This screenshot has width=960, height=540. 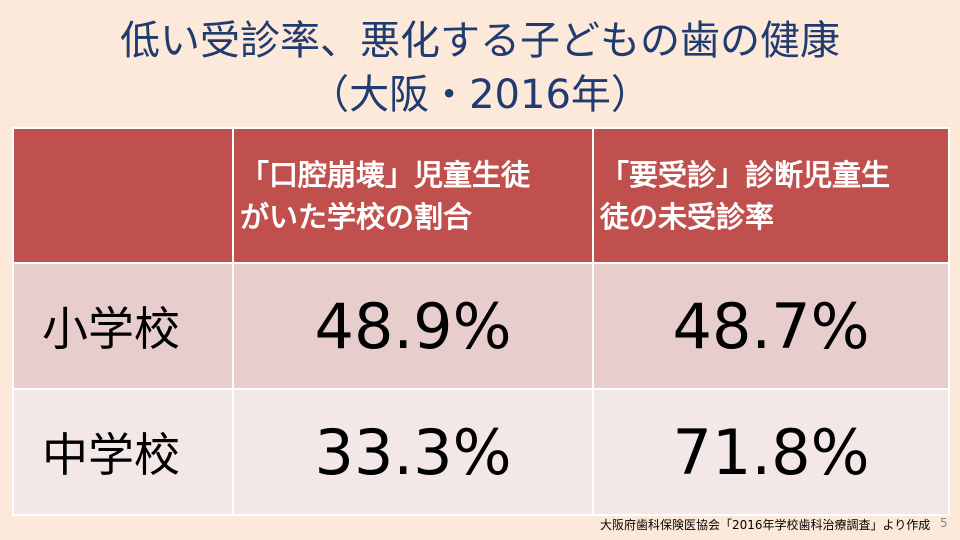 I want to click on value-cell: 33.3%, so click(x=413, y=452).